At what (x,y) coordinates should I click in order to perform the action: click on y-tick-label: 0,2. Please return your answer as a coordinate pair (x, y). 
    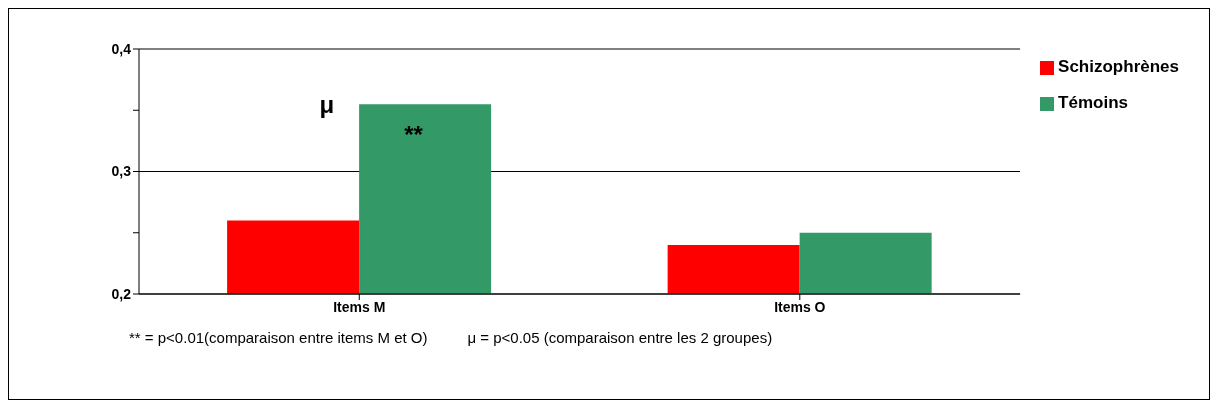
    Looking at the image, I should click on (121, 293).